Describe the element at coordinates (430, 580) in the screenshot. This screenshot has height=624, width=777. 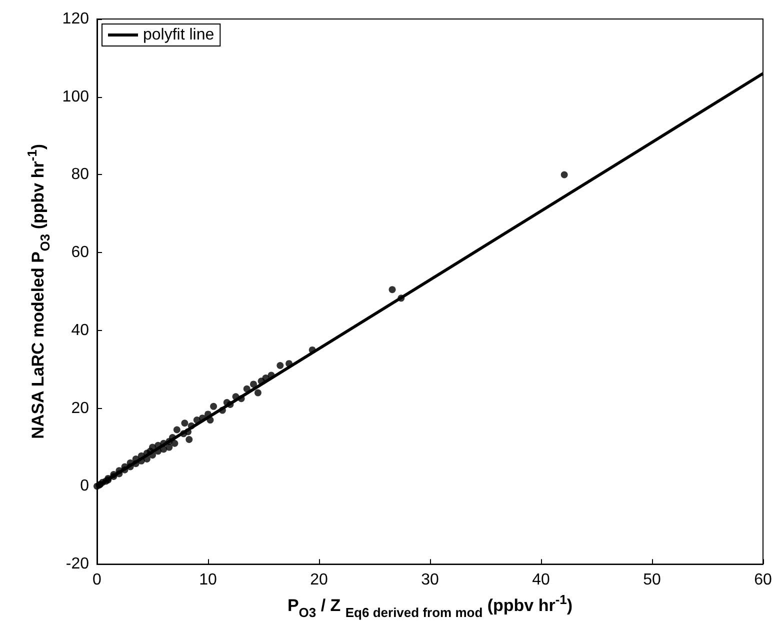
I see `x-tick-label: 30` at that location.